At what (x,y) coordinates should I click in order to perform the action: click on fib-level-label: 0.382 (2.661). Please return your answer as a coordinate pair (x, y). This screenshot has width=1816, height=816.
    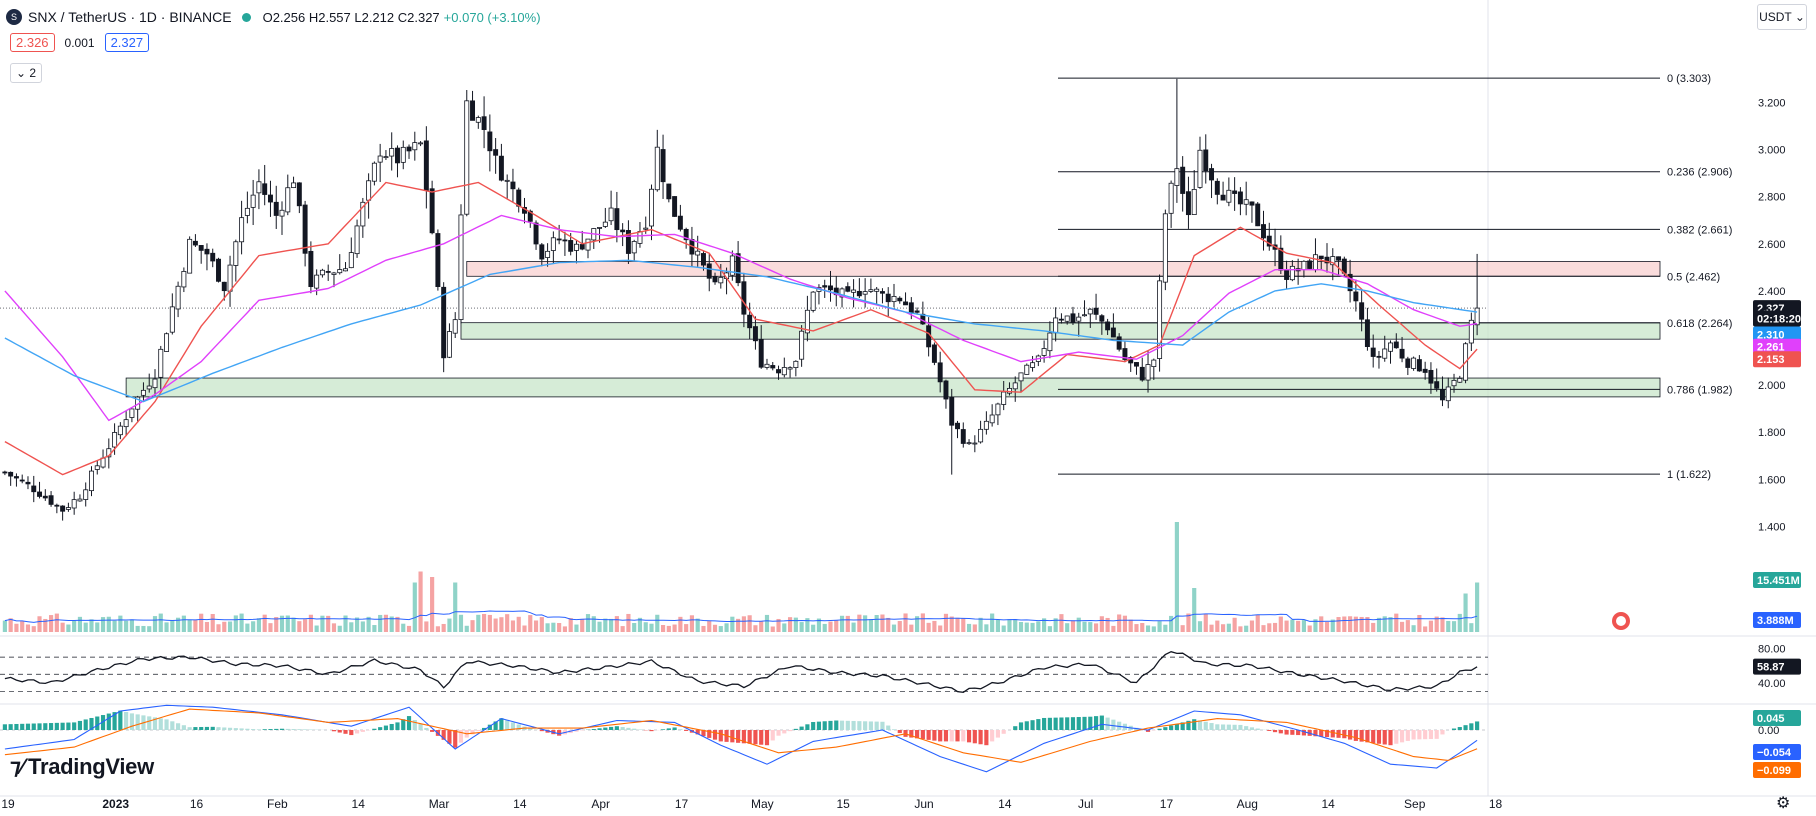
    Looking at the image, I should click on (1699, 230).